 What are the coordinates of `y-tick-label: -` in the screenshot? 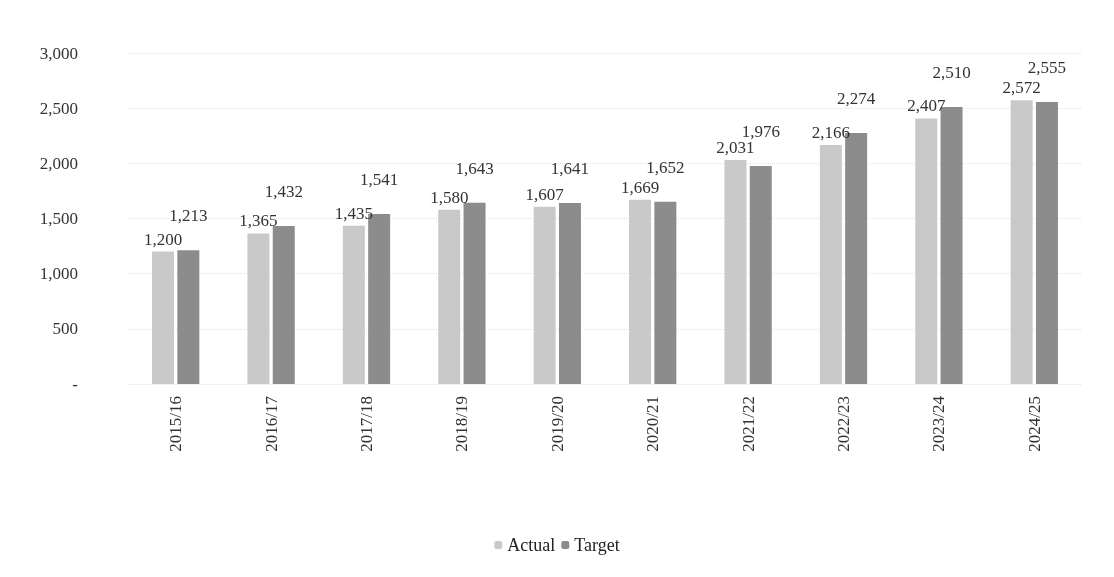 It's located at (75, 384).